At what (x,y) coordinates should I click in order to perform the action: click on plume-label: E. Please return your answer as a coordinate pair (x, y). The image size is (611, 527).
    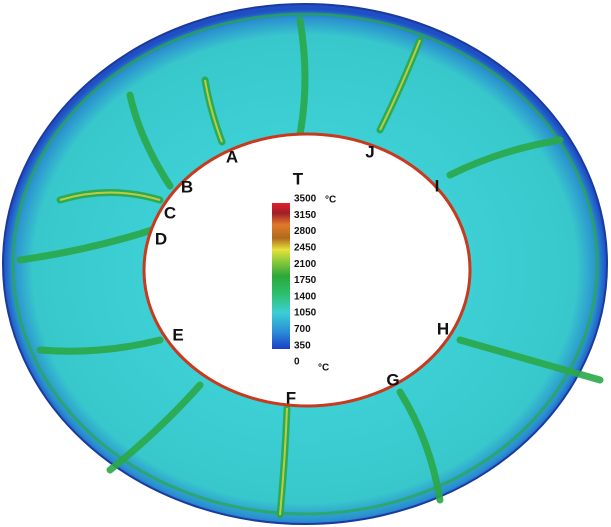
    Looking at the image, I should click on (177, 334).